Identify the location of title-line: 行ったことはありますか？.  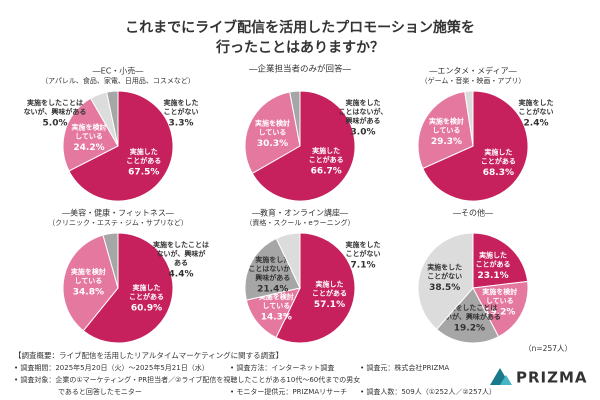
(299, 47).